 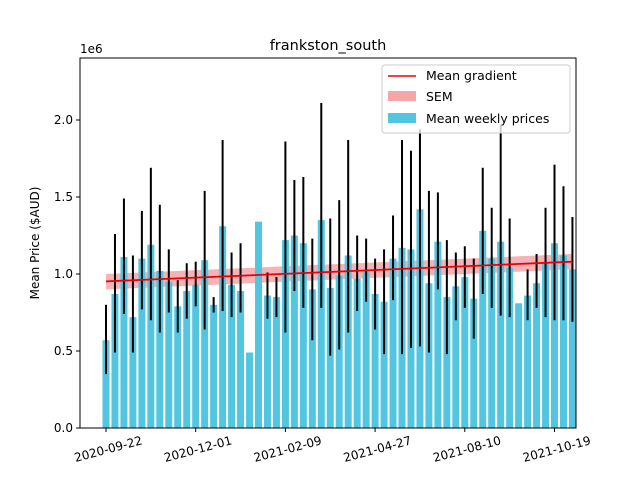 What do you see at coordinates (197, 449) in the screenshot?
I see `x-tick-label: 2020-12-01` at bounding box center [197, 449].